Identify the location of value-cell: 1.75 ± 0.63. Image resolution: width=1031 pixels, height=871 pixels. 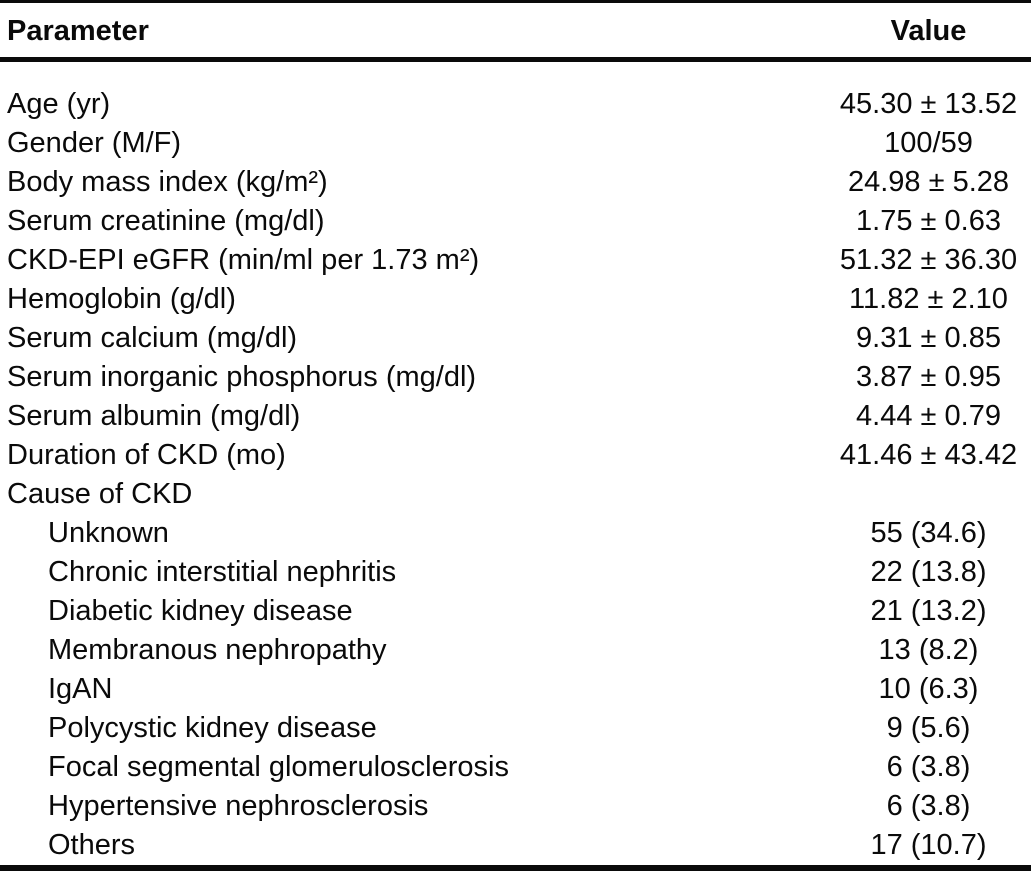
(928, 221).